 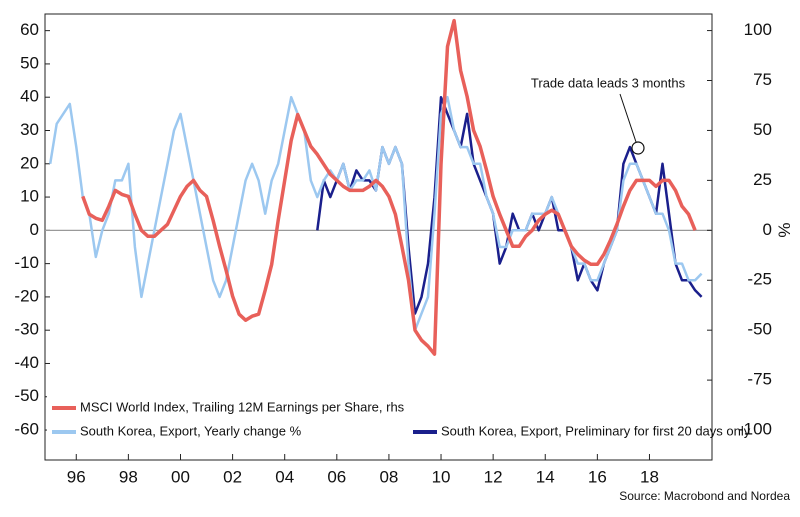 What do you see at coordinates (762, 129) in the screenshot?
I see `y2-tick-label: 50` at bounding box center [762, 129].